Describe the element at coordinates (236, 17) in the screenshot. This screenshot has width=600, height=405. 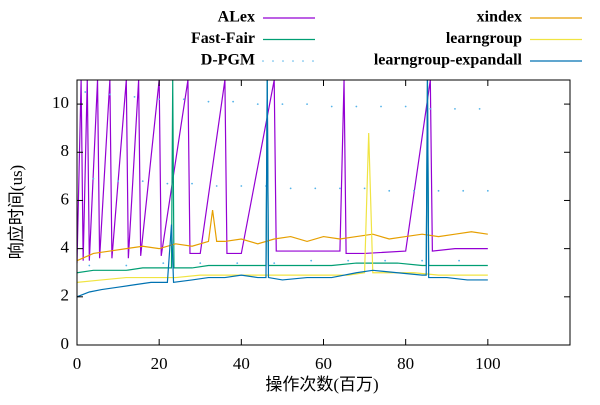
I see `legend-label: ALex` at that location.